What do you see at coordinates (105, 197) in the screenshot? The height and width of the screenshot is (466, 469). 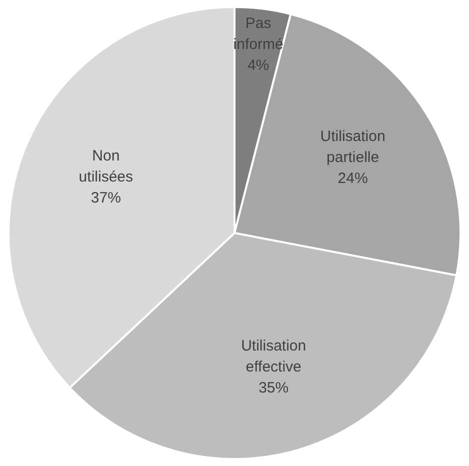 I see `data-label: 37%` at bounding box center [105, 197].